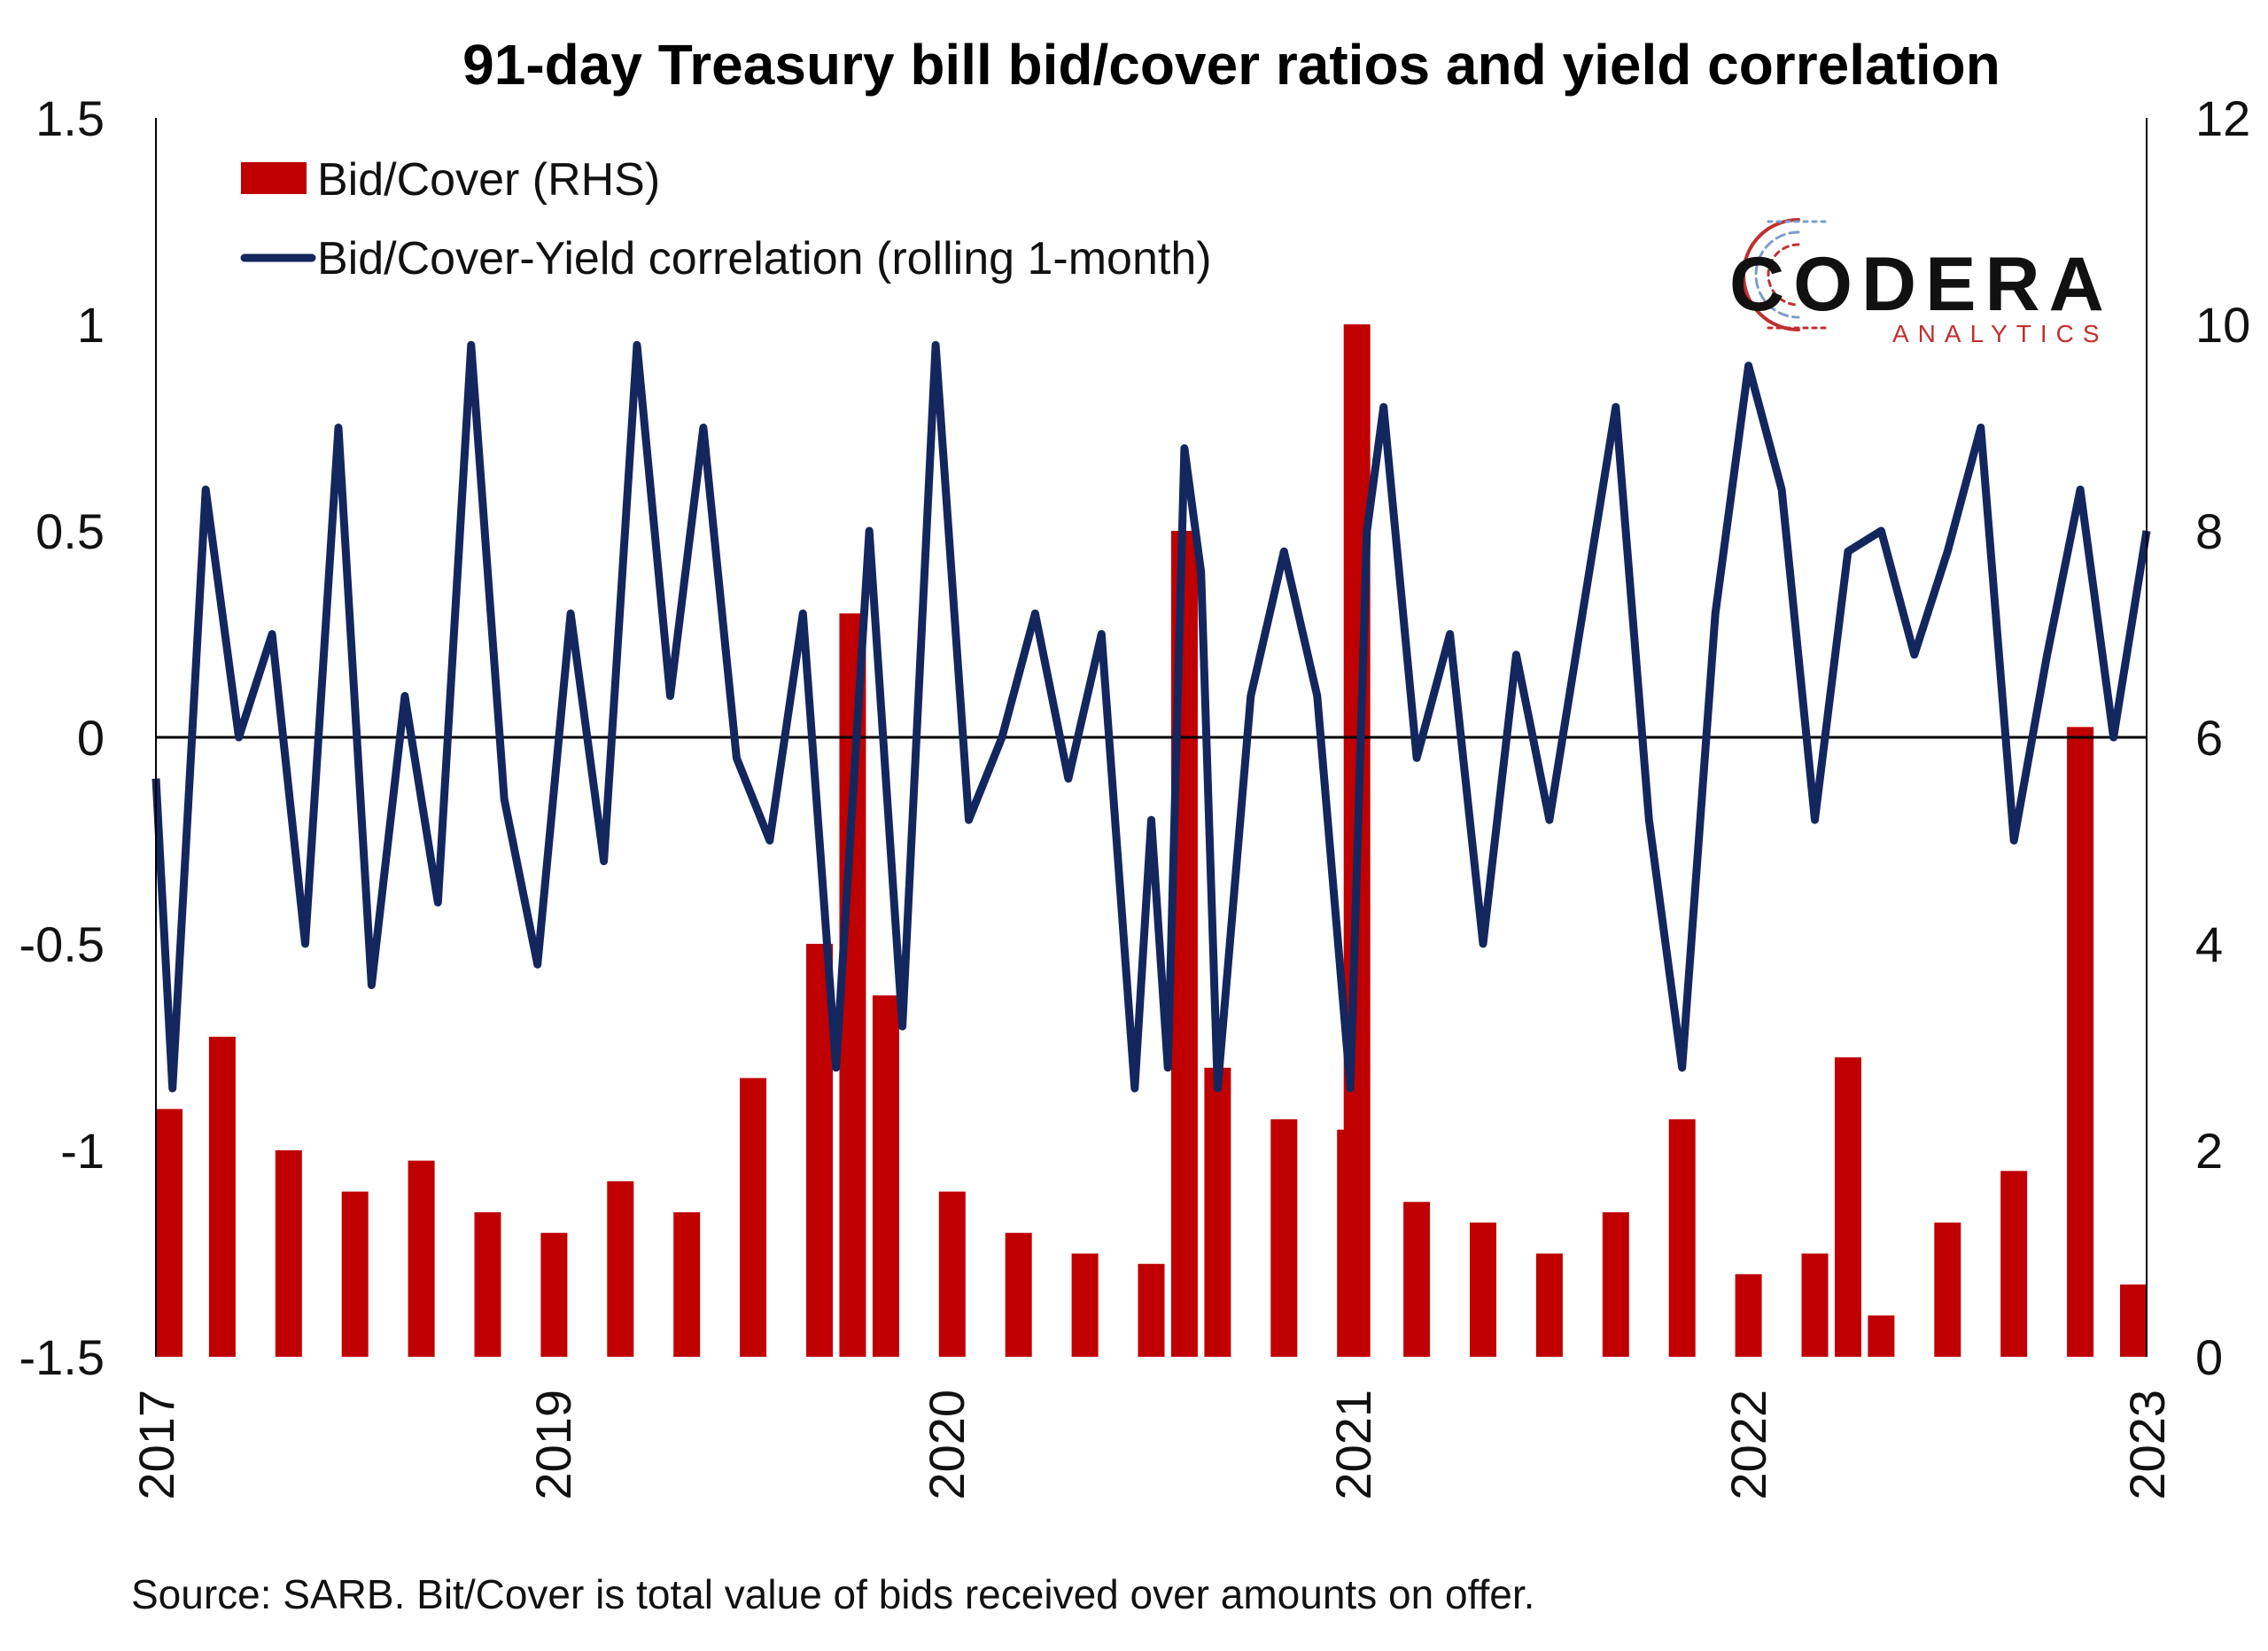 This screenshot has width=2268, height=1651. Describe the element at coordinates (91, 738) in the screenshot. I see `left-tick-label: 0` at that location.